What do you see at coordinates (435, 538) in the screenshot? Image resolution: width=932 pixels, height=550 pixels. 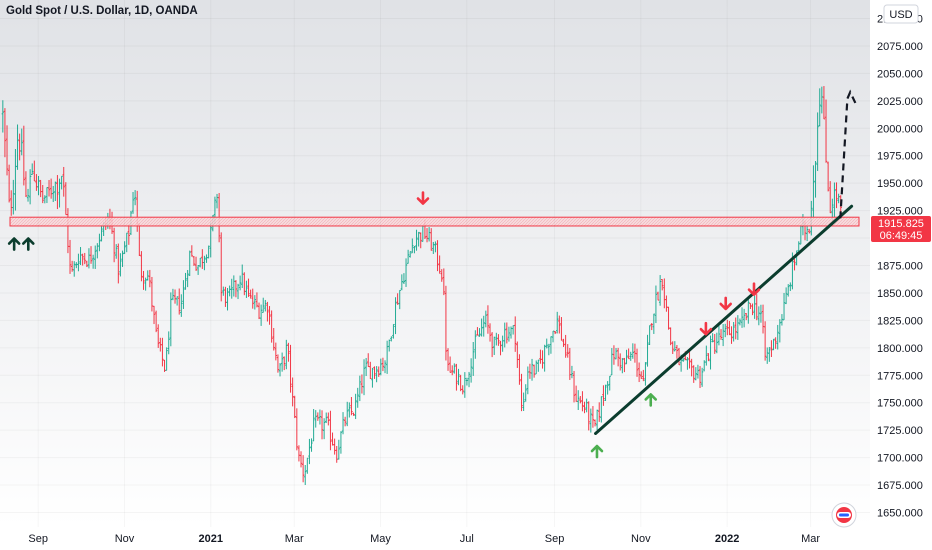 I see `time-scale-background` at bounding box center [435, 538].